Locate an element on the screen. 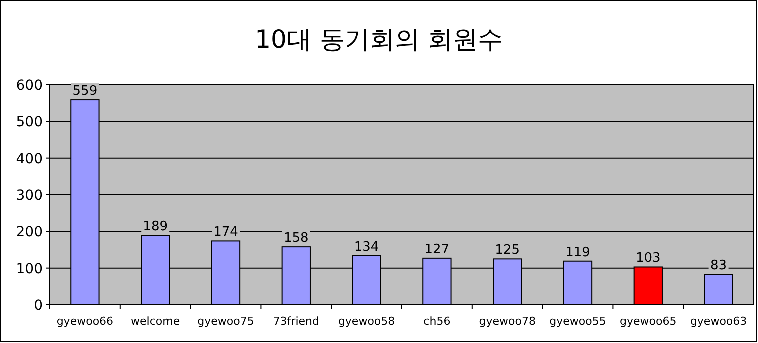  y-tick-label: 300 is located at coordinates (29, 196).